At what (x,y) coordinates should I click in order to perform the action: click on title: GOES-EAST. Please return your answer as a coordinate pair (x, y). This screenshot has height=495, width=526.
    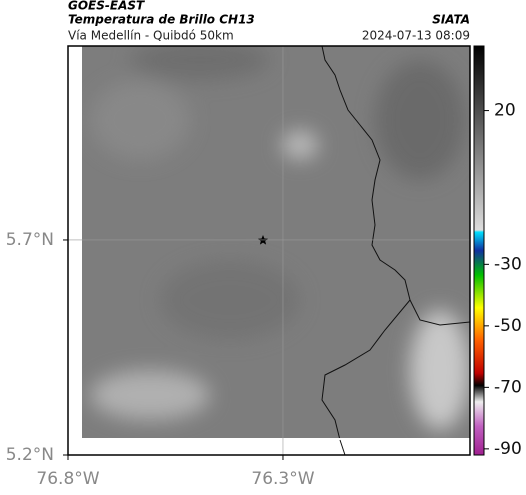
    Looking at the image, I should click on (106, 6).